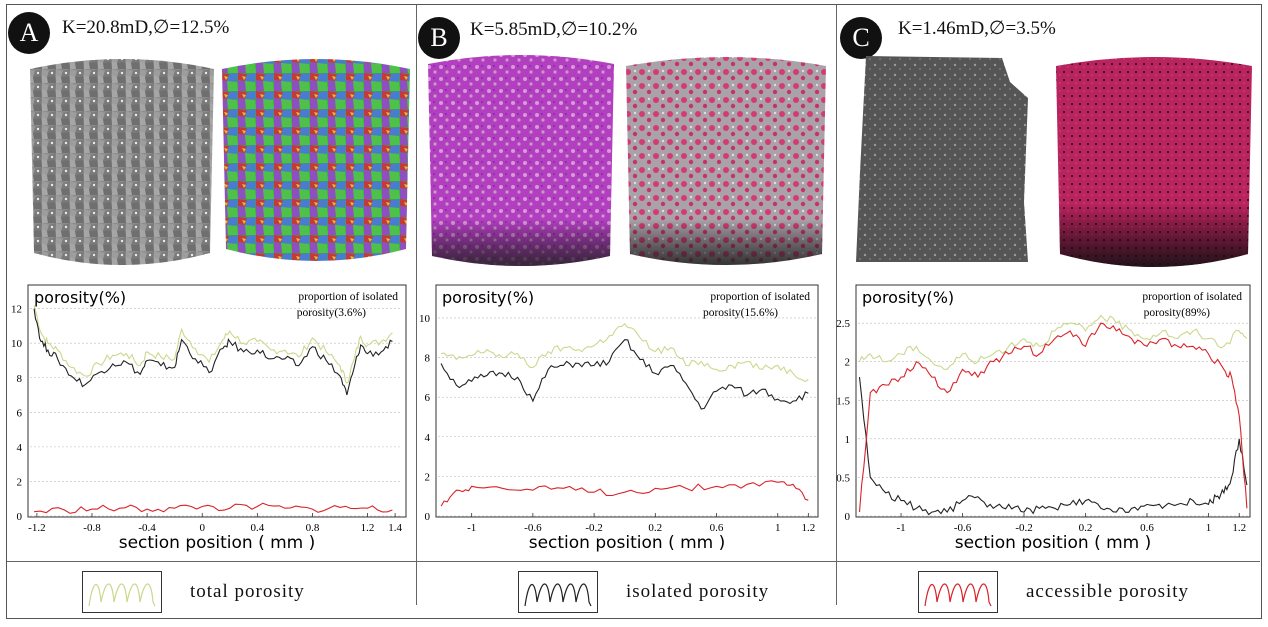  I want to click on y-tick-label: 12, so click(16, 310).